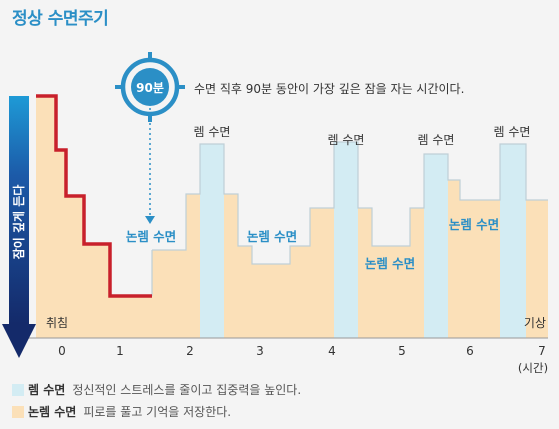 This screenshot has height=429, width=559. I want to click on nrem-label-4: 논렘 수면, so click(474, 224).